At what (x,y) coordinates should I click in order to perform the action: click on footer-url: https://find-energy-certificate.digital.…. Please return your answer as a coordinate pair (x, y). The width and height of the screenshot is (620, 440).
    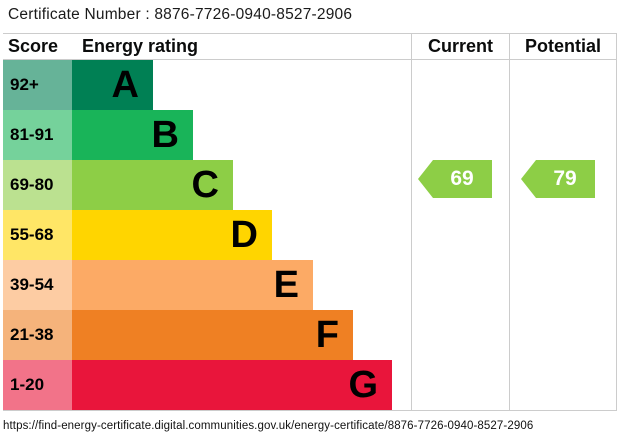
    Looking at the image, I should click on (268, 426).